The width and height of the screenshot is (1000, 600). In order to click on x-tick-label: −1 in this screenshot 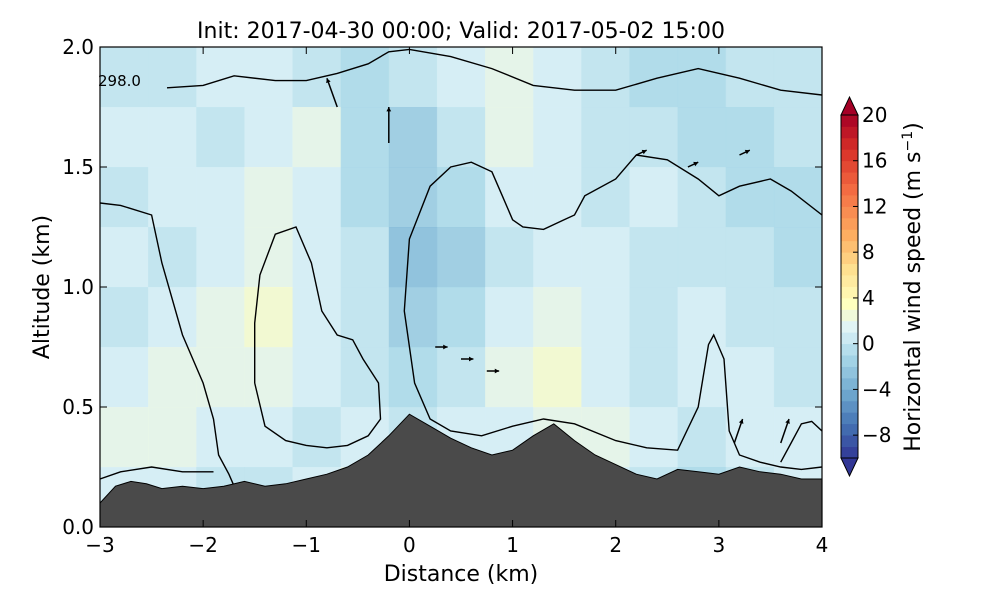, I will do `click(306, 545)`.